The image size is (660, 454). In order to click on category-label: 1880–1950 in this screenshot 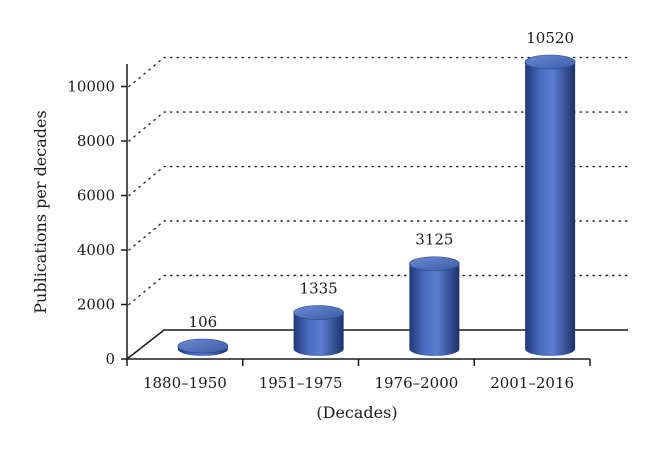, I will do `click(185, 383)`.